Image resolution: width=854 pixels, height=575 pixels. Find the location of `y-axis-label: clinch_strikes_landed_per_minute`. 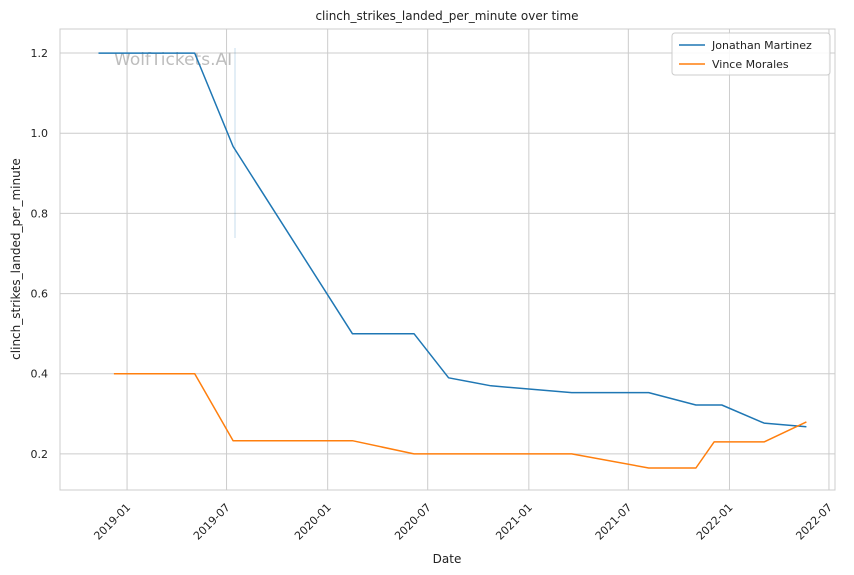

y-axis-label: clinch_strikes_landed_per_minute is located at coordinates (16, 259).